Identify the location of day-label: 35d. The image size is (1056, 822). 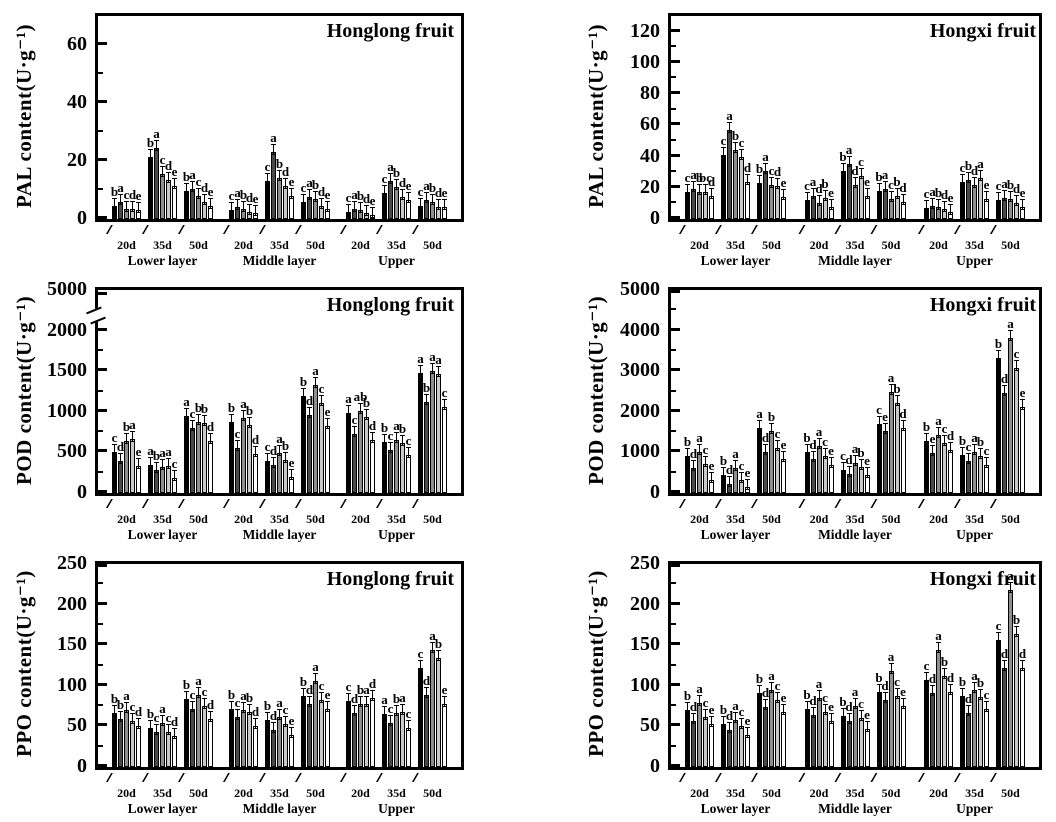
(855, 519).